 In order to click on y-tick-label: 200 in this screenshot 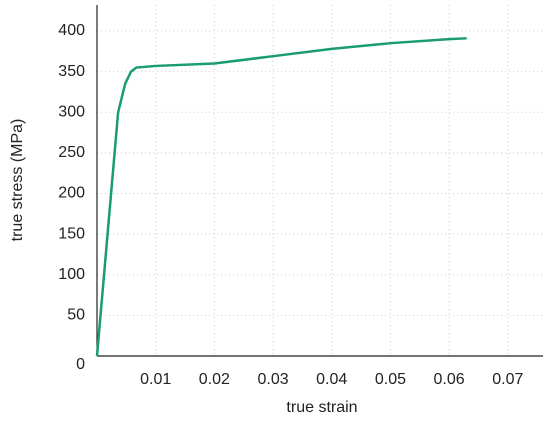, I will do `click(71, 193)`.